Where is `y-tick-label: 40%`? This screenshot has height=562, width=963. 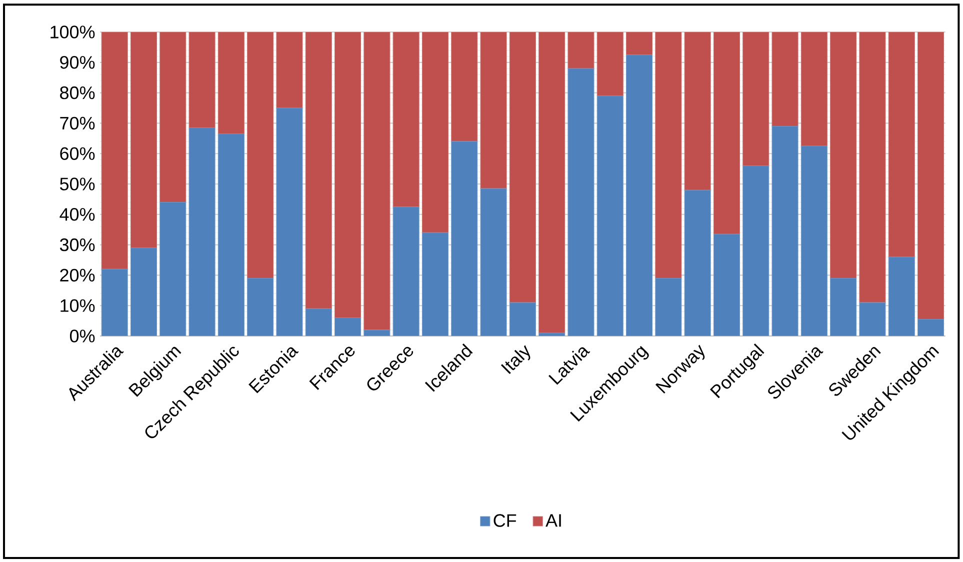
y-tick-label: 40% is located at coordinates (77, 214).